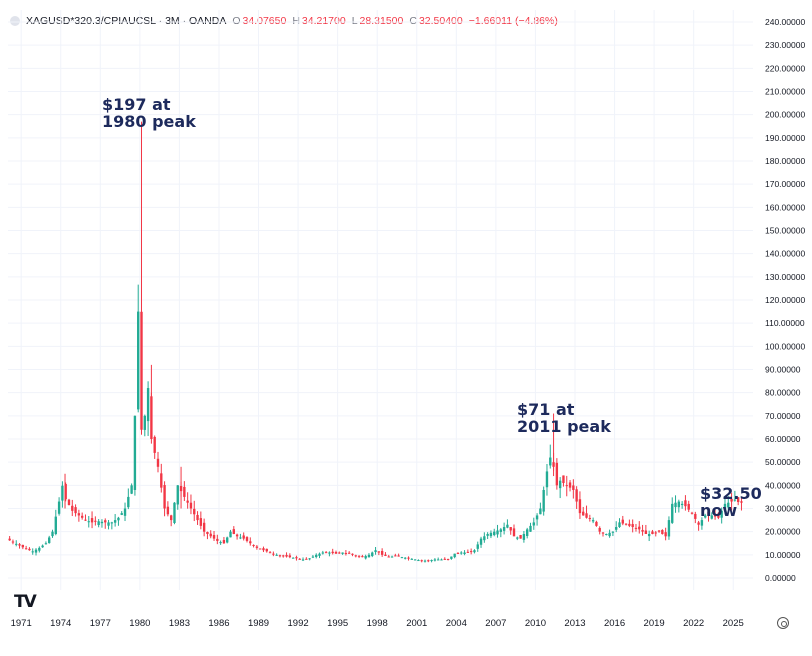 This screenshot has width=812, height=656. Describe the element at coordinates (693, 623) in the screenshot. I see `x-tick-label: 2022` at that location.